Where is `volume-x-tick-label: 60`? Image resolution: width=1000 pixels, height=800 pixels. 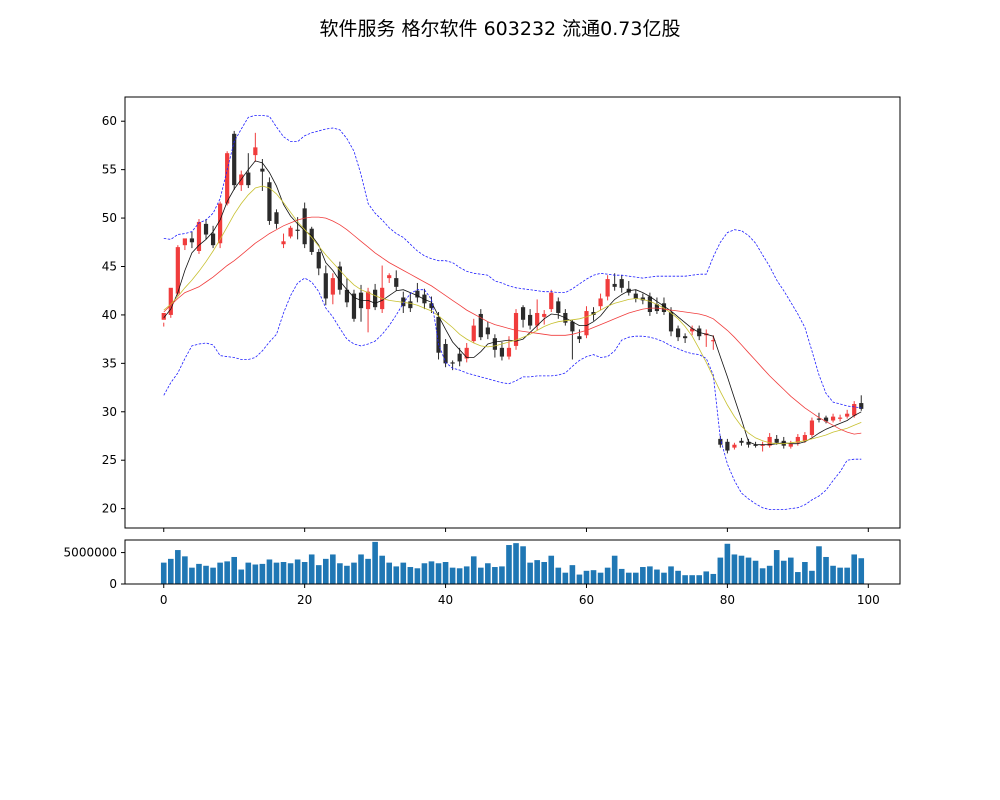 volume-x-tick-label: 60 is located at coordinates (586, 600).